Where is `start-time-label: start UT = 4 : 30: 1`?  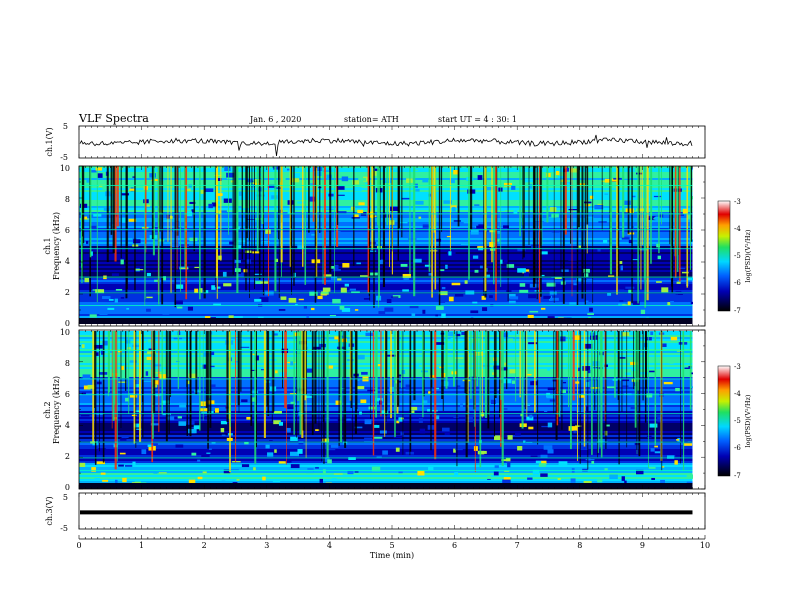 start-time-label: start UT = 4 : 30: 1 is located at coordinates (477, 119).